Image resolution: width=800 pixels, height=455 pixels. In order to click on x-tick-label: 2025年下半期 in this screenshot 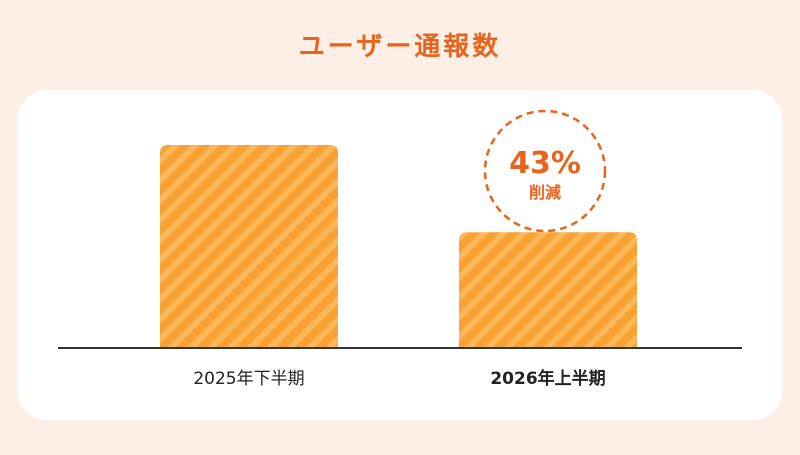, I will do `click(248, 379)`.